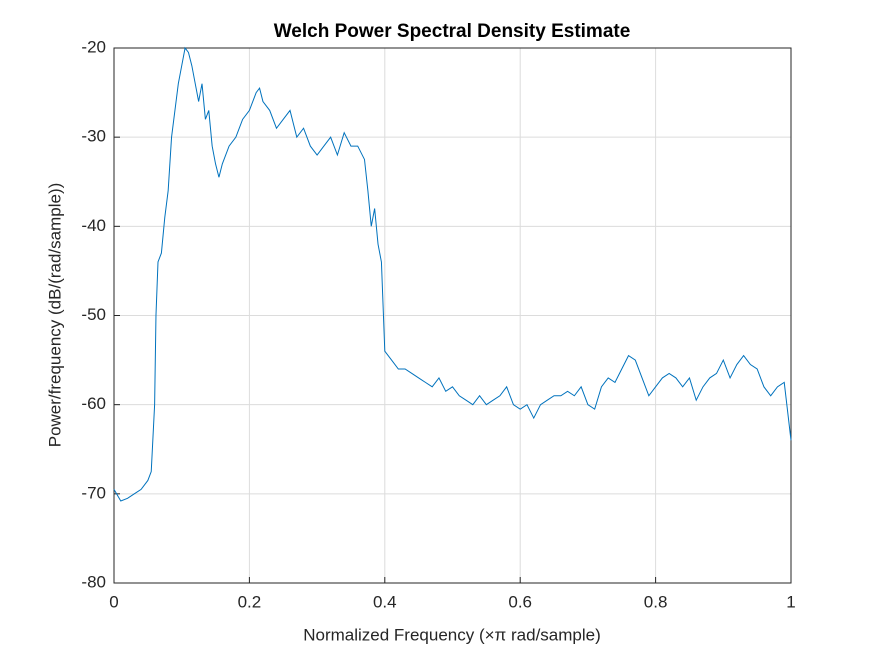  I want to click on y-tick-label: -80, so click(93, 581).